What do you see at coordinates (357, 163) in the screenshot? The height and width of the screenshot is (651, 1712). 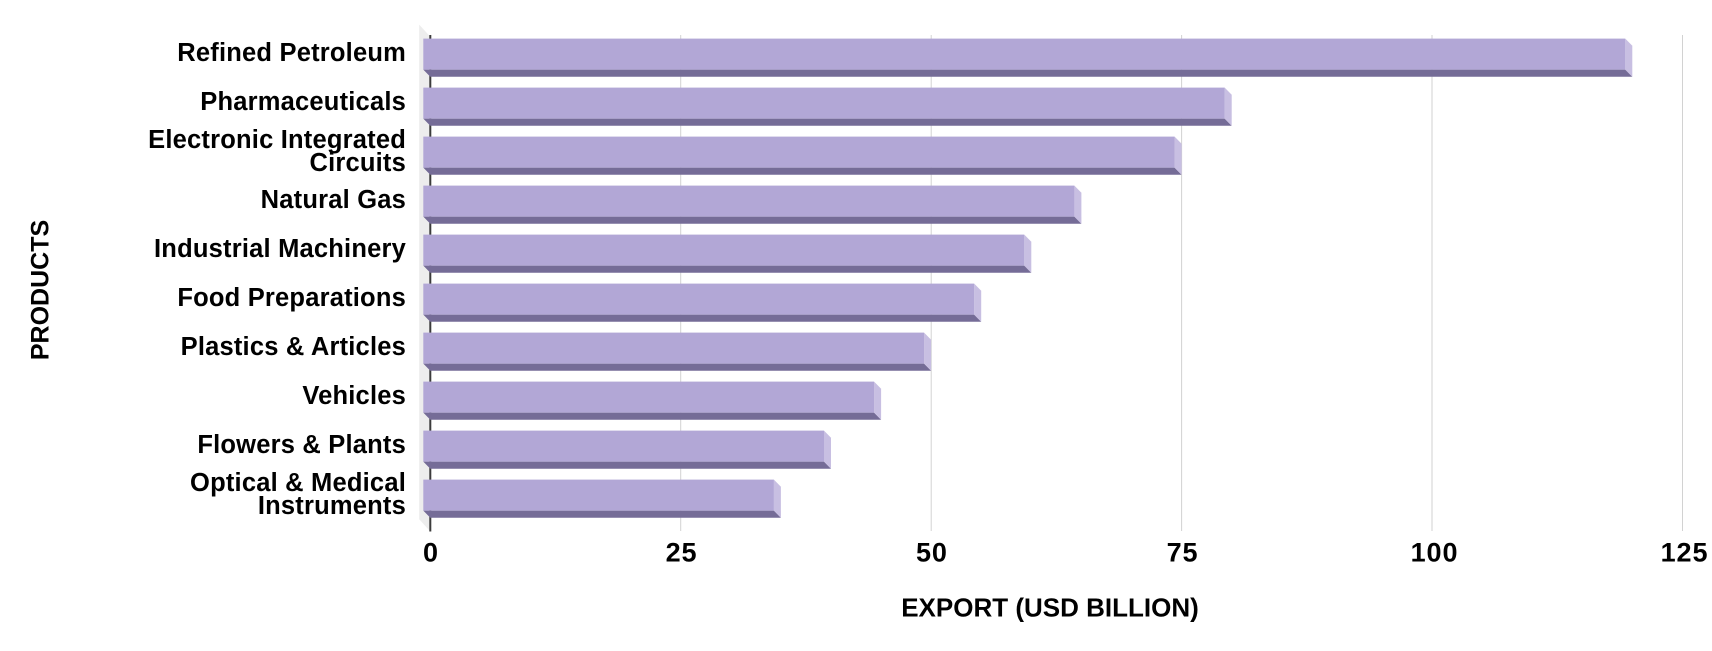 I see `svg-text: Circuits` at bounding box center [357, 163].